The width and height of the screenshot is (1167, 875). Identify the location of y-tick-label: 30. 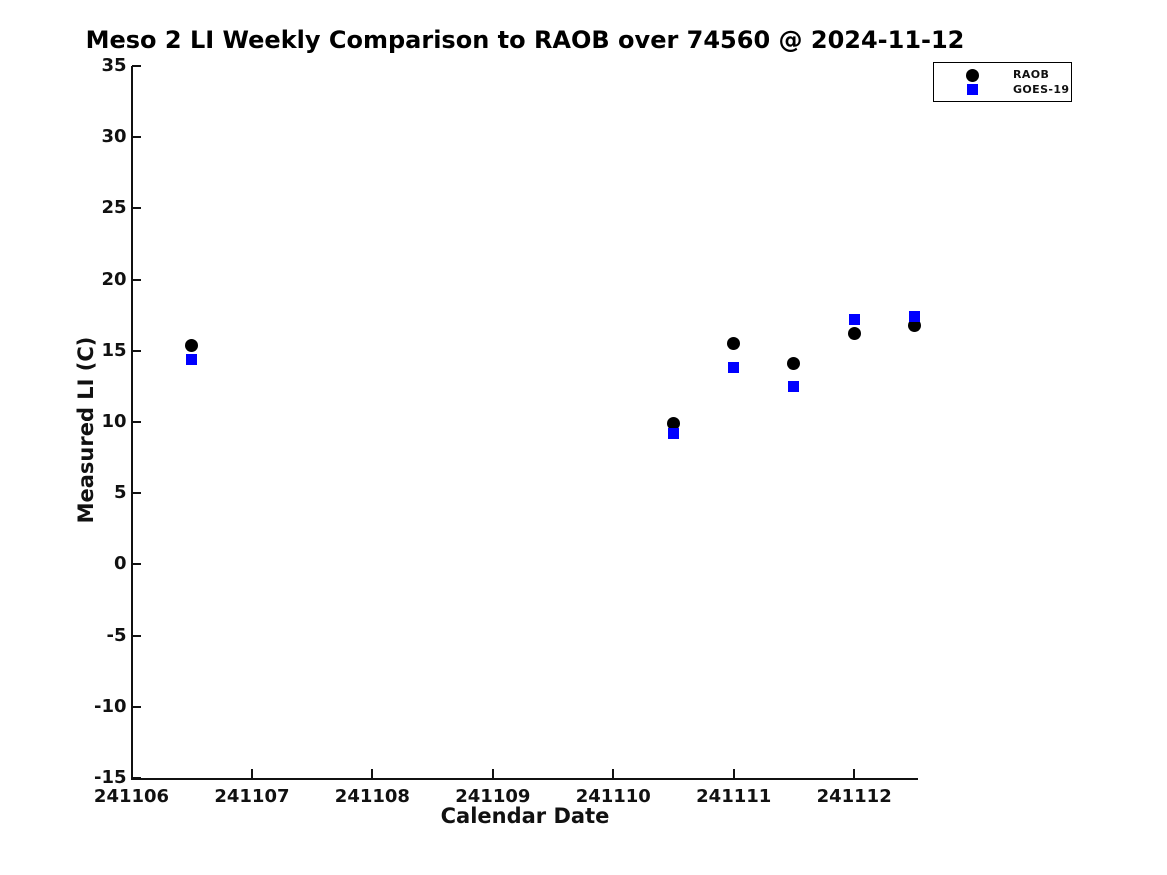
(114, 137).